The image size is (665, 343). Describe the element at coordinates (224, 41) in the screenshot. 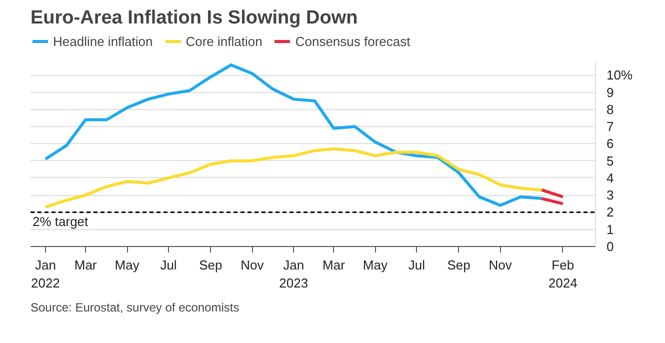

I see `legend-label: Core inflation` at that location.